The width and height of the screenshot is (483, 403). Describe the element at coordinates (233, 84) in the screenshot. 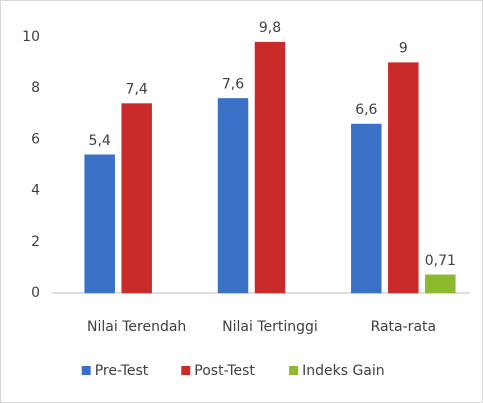

I see `data-label: 7,6` at that location.